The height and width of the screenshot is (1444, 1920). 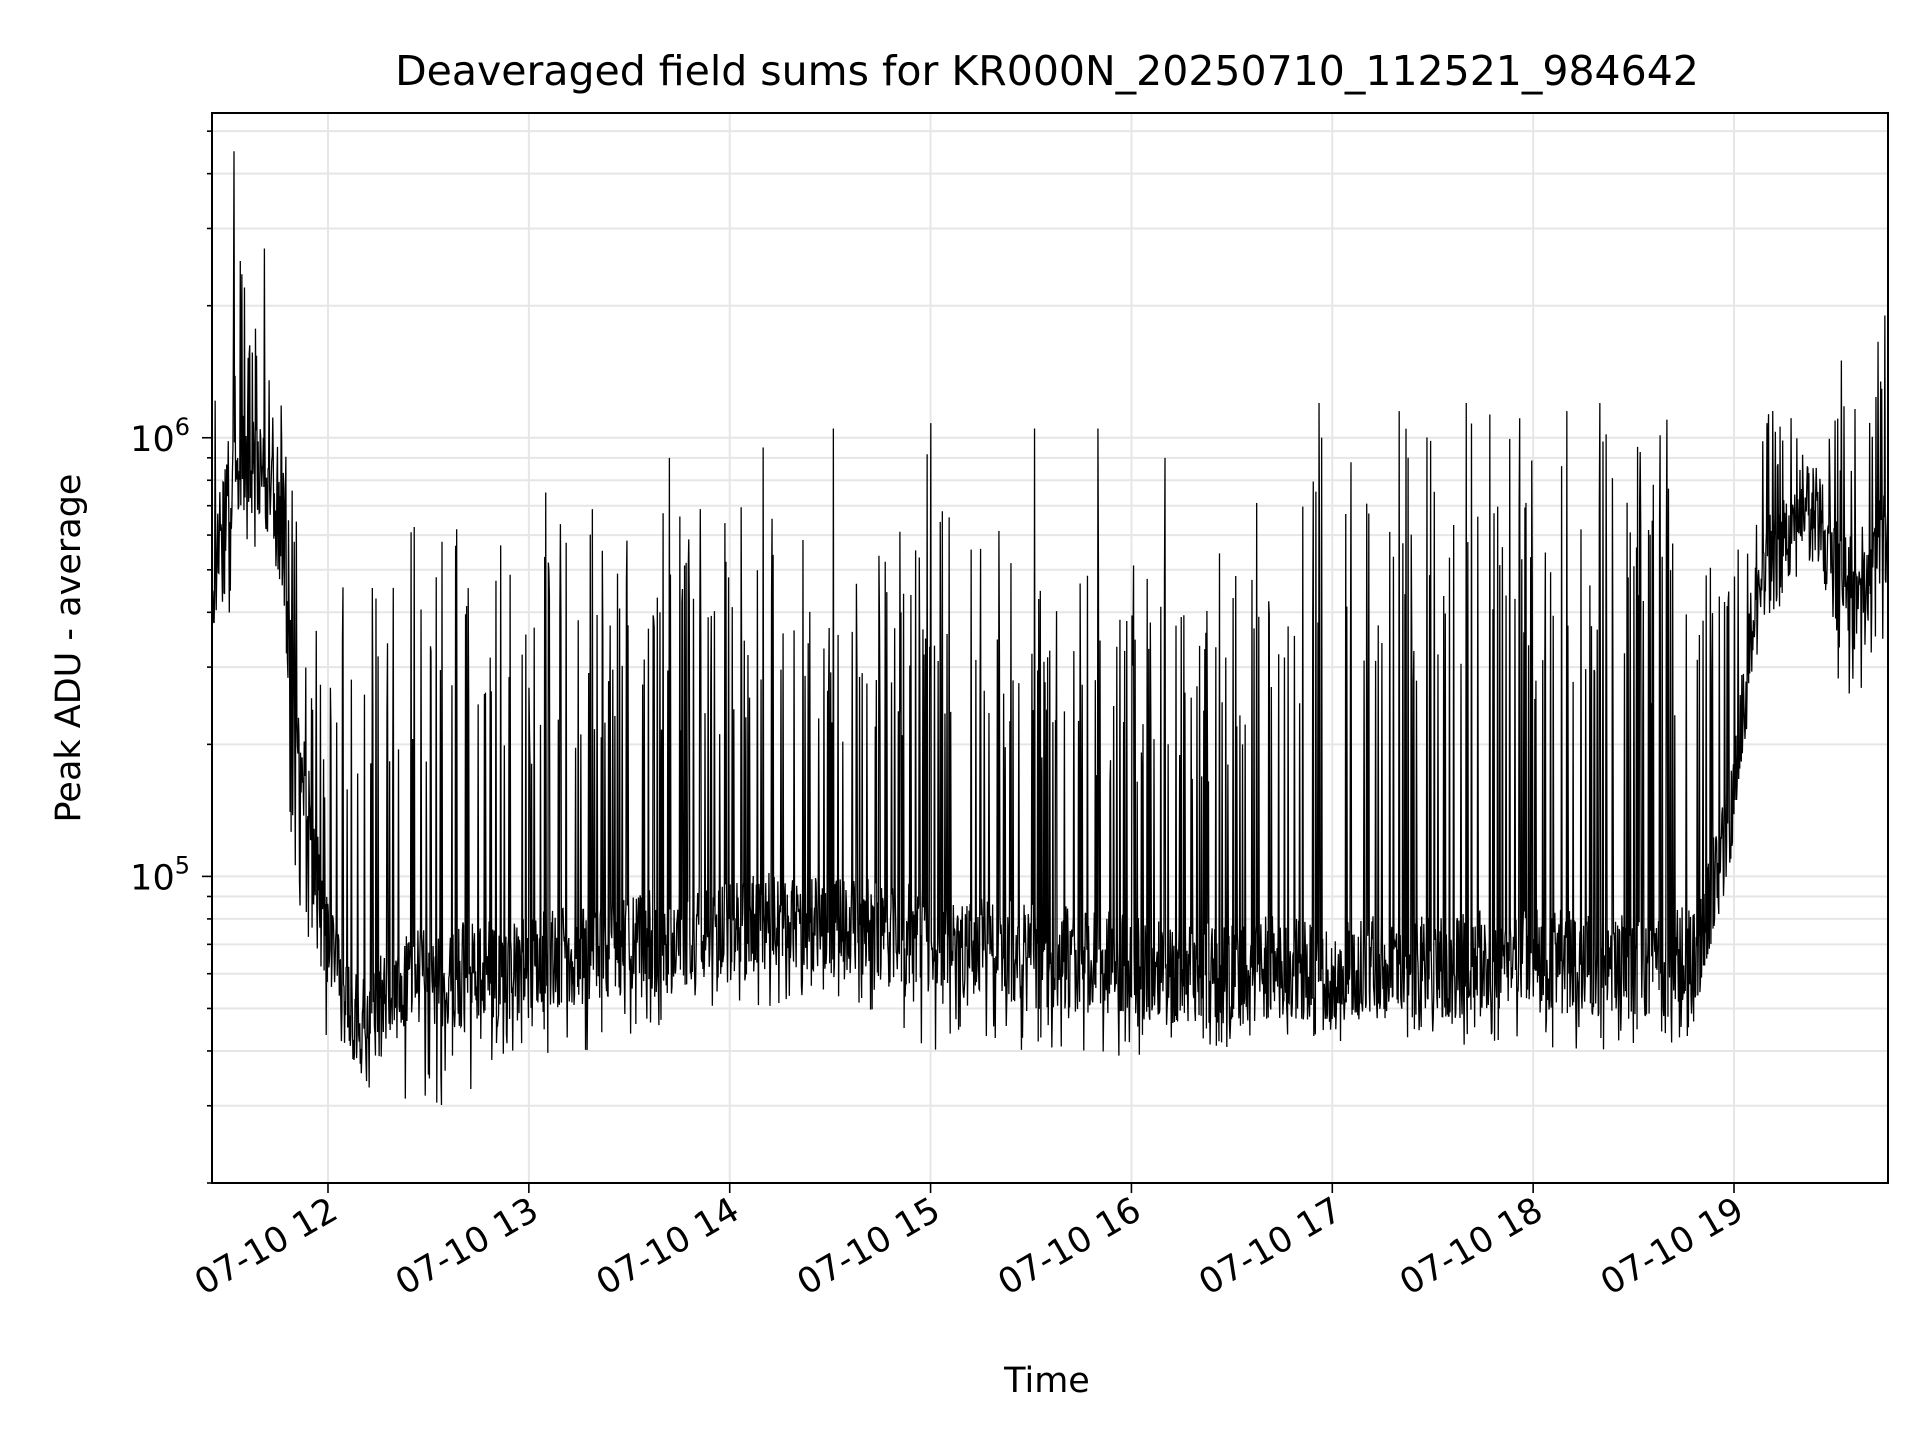 What do you see at coordinates (1270, 1246) in the screenshot?
I see `x-tick-label: 07-10 17` at bounding box center [1270, 1246].